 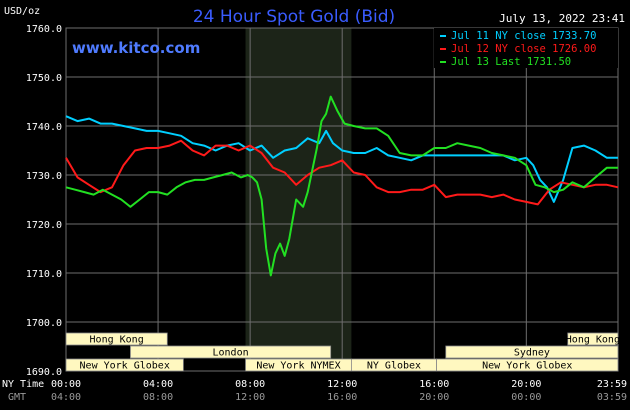 What do you see at coordinates (526, 384) in the screenshot?
I see `x-tick-label-ny: 20:00` at bounding box center [526, 384].